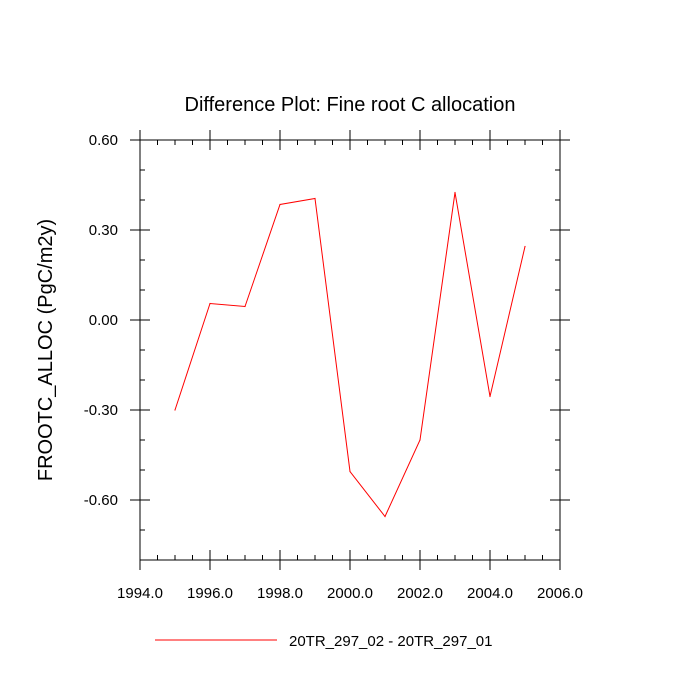 This screenshot has height=700, width=700. Describe the element at coordinates (210, 593) in the screenshot. I see `x-tick-label: 1996.0` at that location.